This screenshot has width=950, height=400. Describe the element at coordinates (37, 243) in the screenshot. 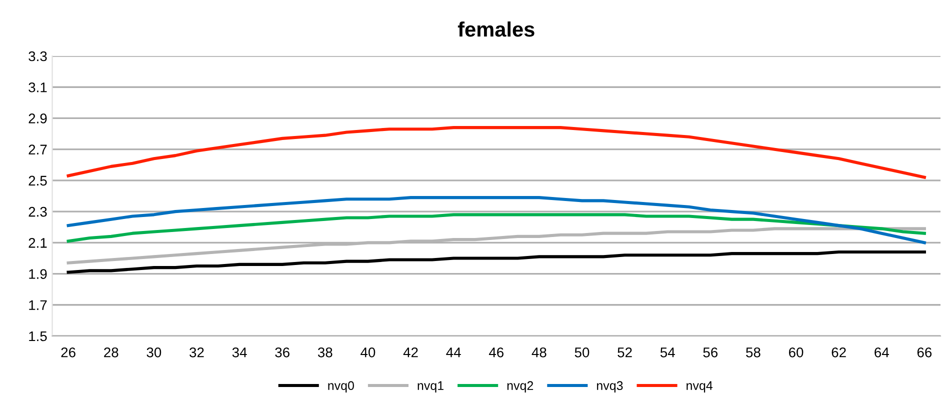

I see `y-tick-label: 2.1` at that location.